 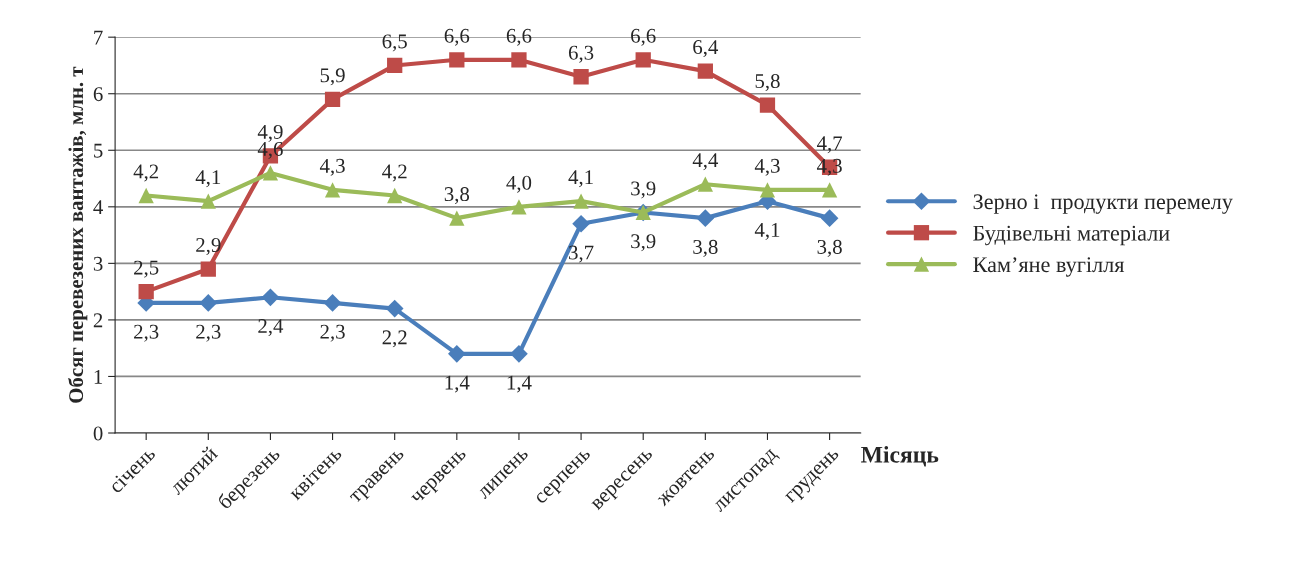 What do you see at coordinates (581, 254) in the screenshot?
I see `data-label: 3,7` at bounding box center [581, 254].